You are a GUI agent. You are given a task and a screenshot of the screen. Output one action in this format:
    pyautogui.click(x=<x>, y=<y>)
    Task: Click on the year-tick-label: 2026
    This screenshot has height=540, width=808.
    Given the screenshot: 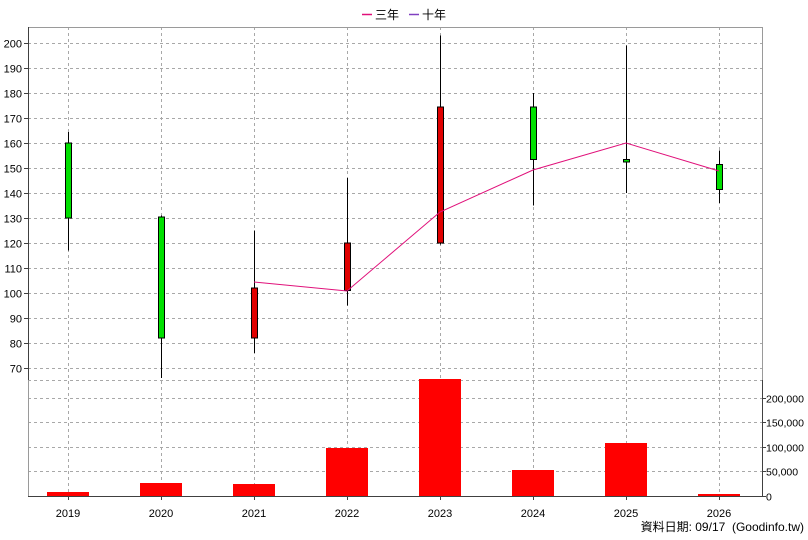 What is the action you would take?
    pyautogui.click(x=719, y=514)
    